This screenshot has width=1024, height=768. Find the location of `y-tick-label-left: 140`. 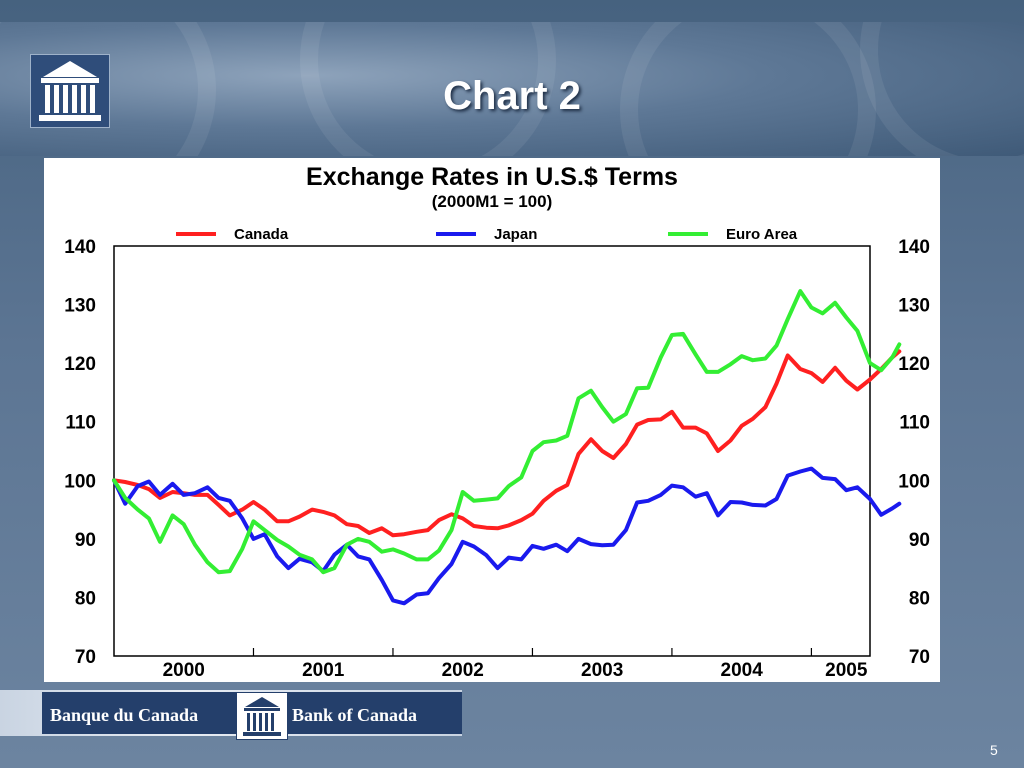

y-tick-label-left: 140 is located at coordinates (80, 247).